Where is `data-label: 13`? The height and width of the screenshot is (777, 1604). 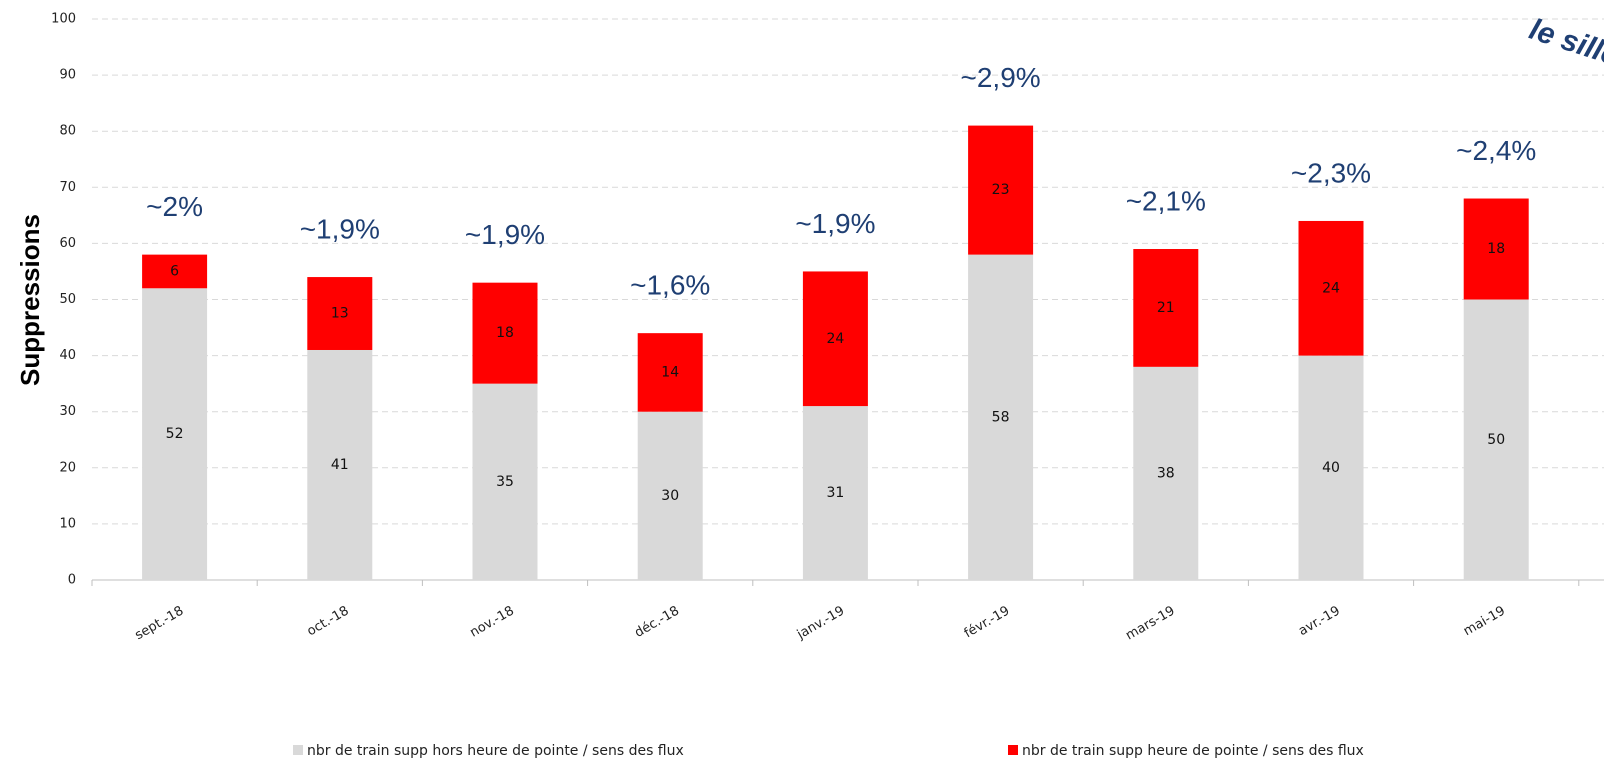
data-label: 13 is located at coordinates (340, 314).